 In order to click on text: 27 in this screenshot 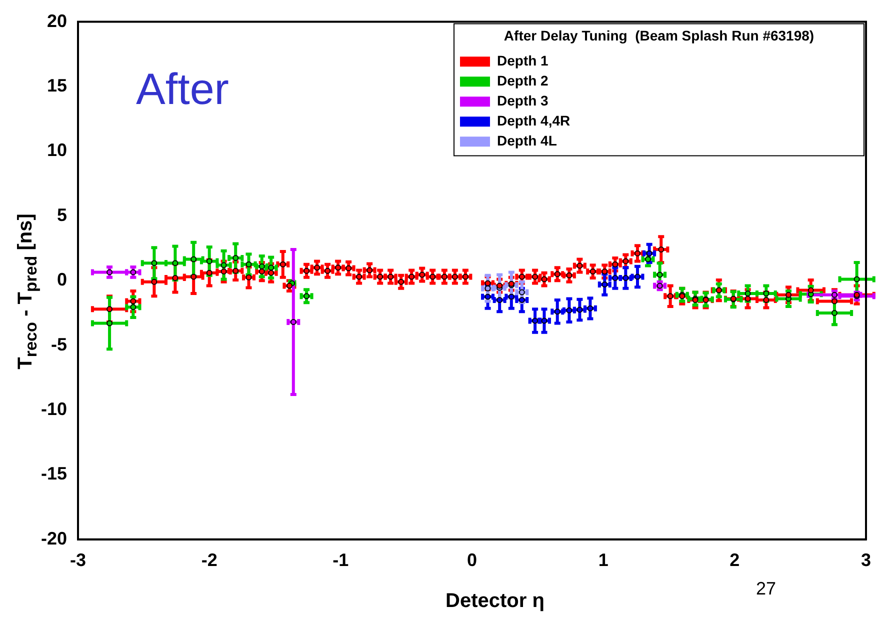, I will do `click(766, 588)`.